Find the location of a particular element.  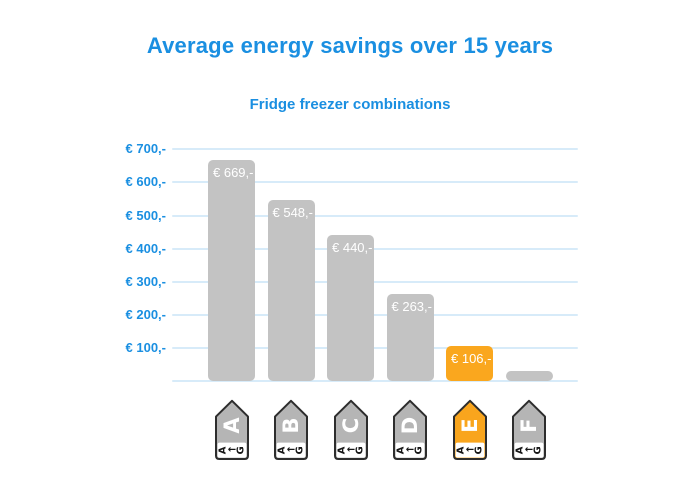

y-axis-label: € 200,- is located at coordinates (145, 314).